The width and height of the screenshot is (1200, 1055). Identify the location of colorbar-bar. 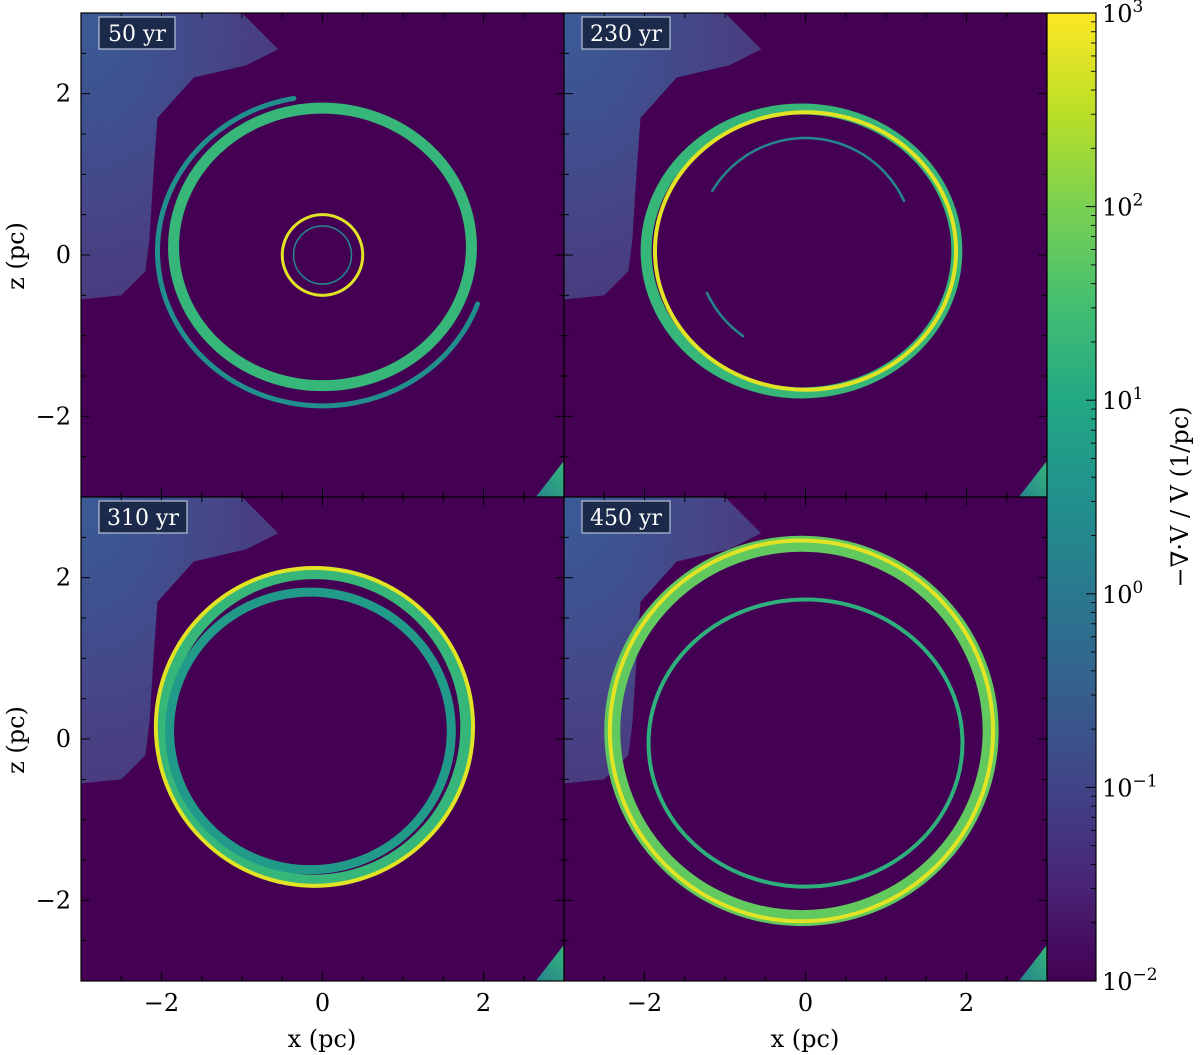
(1071, 497).